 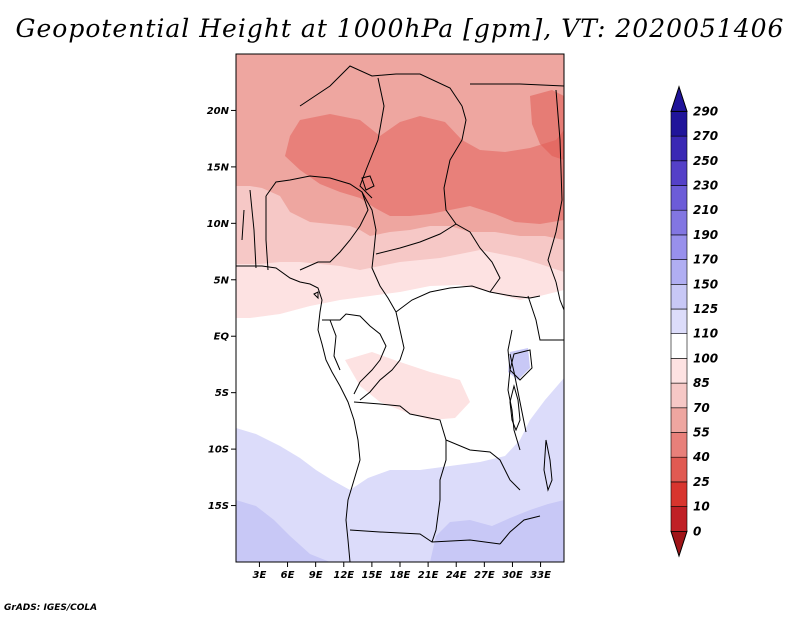 What do you see at coordinates (354, 354) in the screenshot?
I see `border-gabon-congo` at bounding box center [354, 354].